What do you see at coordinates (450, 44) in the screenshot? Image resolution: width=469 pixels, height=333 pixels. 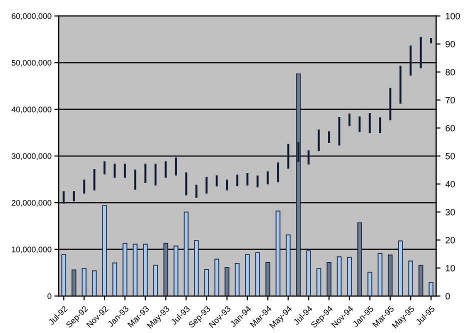 I see `y2-tick-label: 90` at bounding box center [450, 44].